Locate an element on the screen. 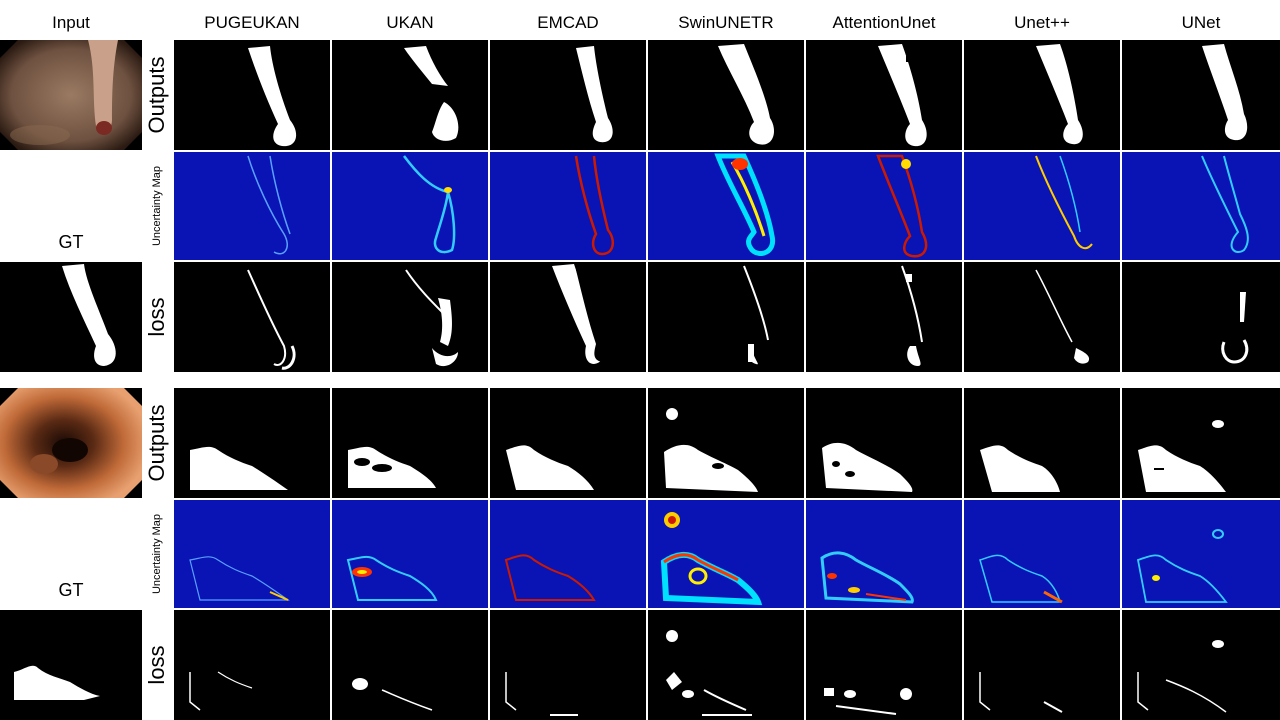 This screenshot has height=720, width=1280. gt-label-cell-2: GT is located at coordinates (71, 554).